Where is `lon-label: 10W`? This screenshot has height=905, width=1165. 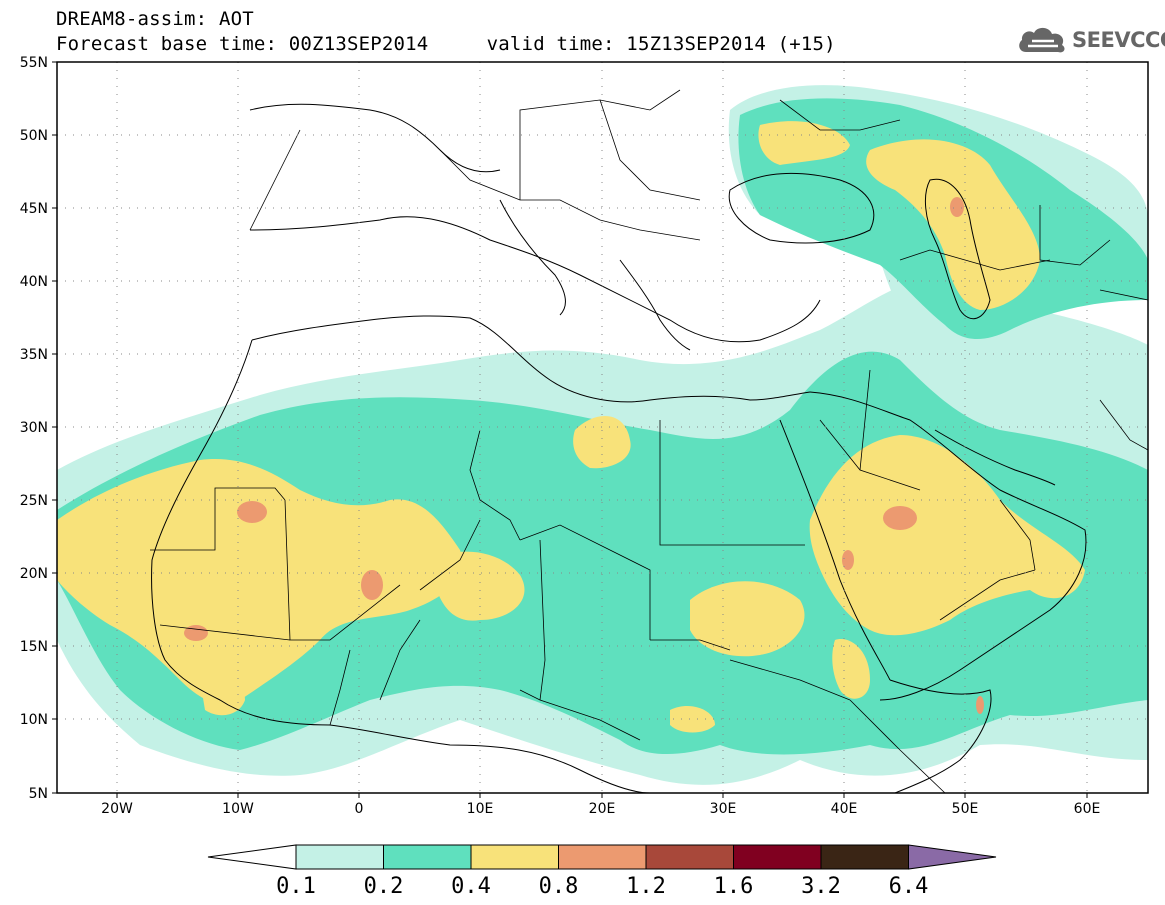 lon-label: 10W is located at coordinates (238, 809).